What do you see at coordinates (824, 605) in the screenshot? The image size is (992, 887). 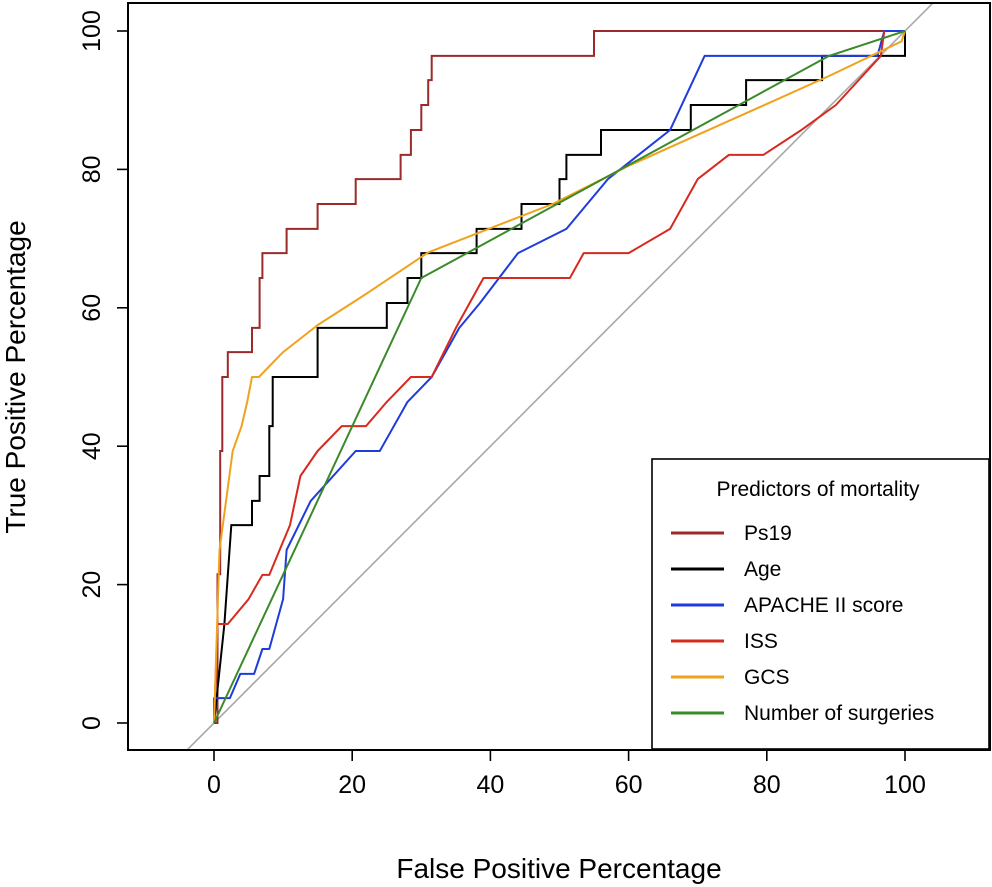 I see `legend-label-apache-ii-score: APACHE II score` at bounding box center [824, 605].